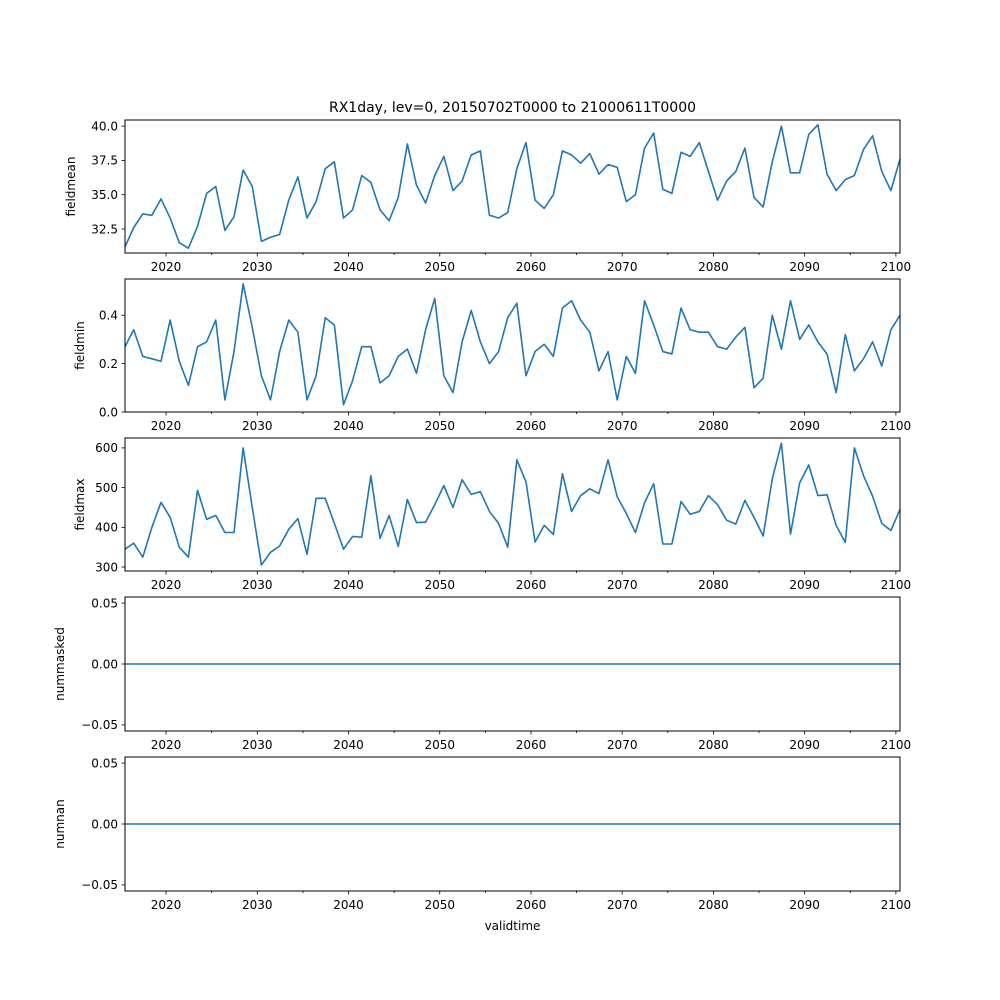 The width and height of the screenshot is (1000, 1000). I want to click on fieldmin-y-tick-label: 0.4, so click(108, 316).